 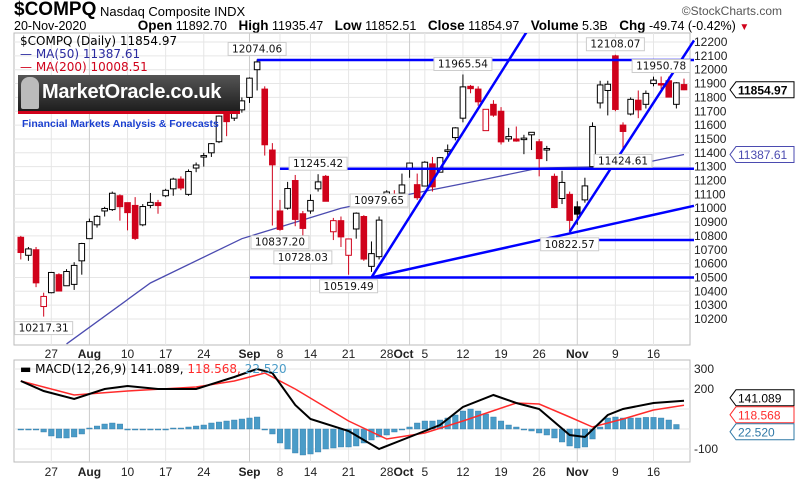 What do you see at coordinates (387, 472) in the screenshot?
I see `date-axis-tick: 28` at bounding box center [387, 472].